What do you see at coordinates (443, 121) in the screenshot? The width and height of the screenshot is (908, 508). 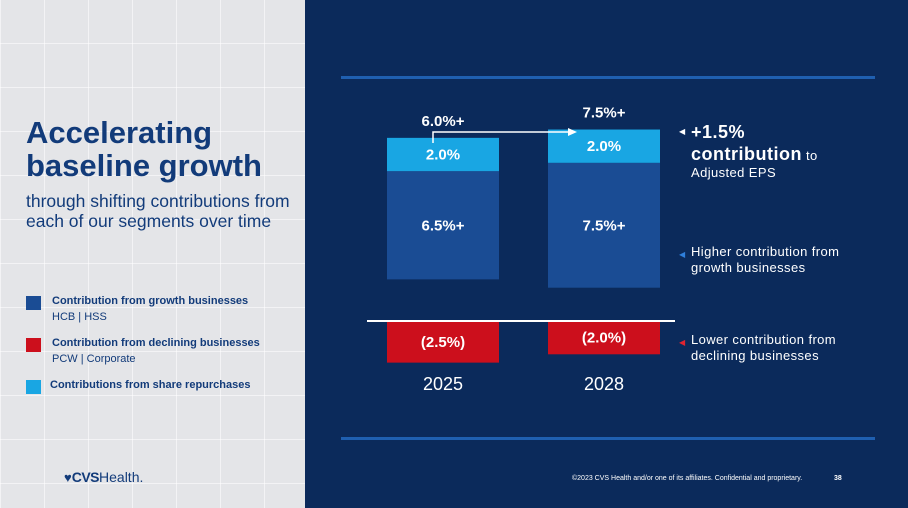 I see `label-total-2025: 6.0%+` at bounding box center [443, 121].